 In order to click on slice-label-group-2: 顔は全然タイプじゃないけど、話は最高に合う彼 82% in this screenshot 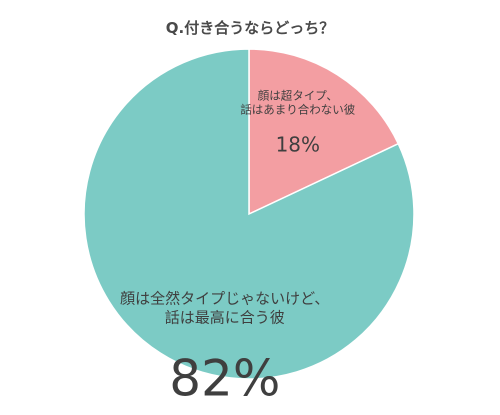, I will do `click(224, 349)`.